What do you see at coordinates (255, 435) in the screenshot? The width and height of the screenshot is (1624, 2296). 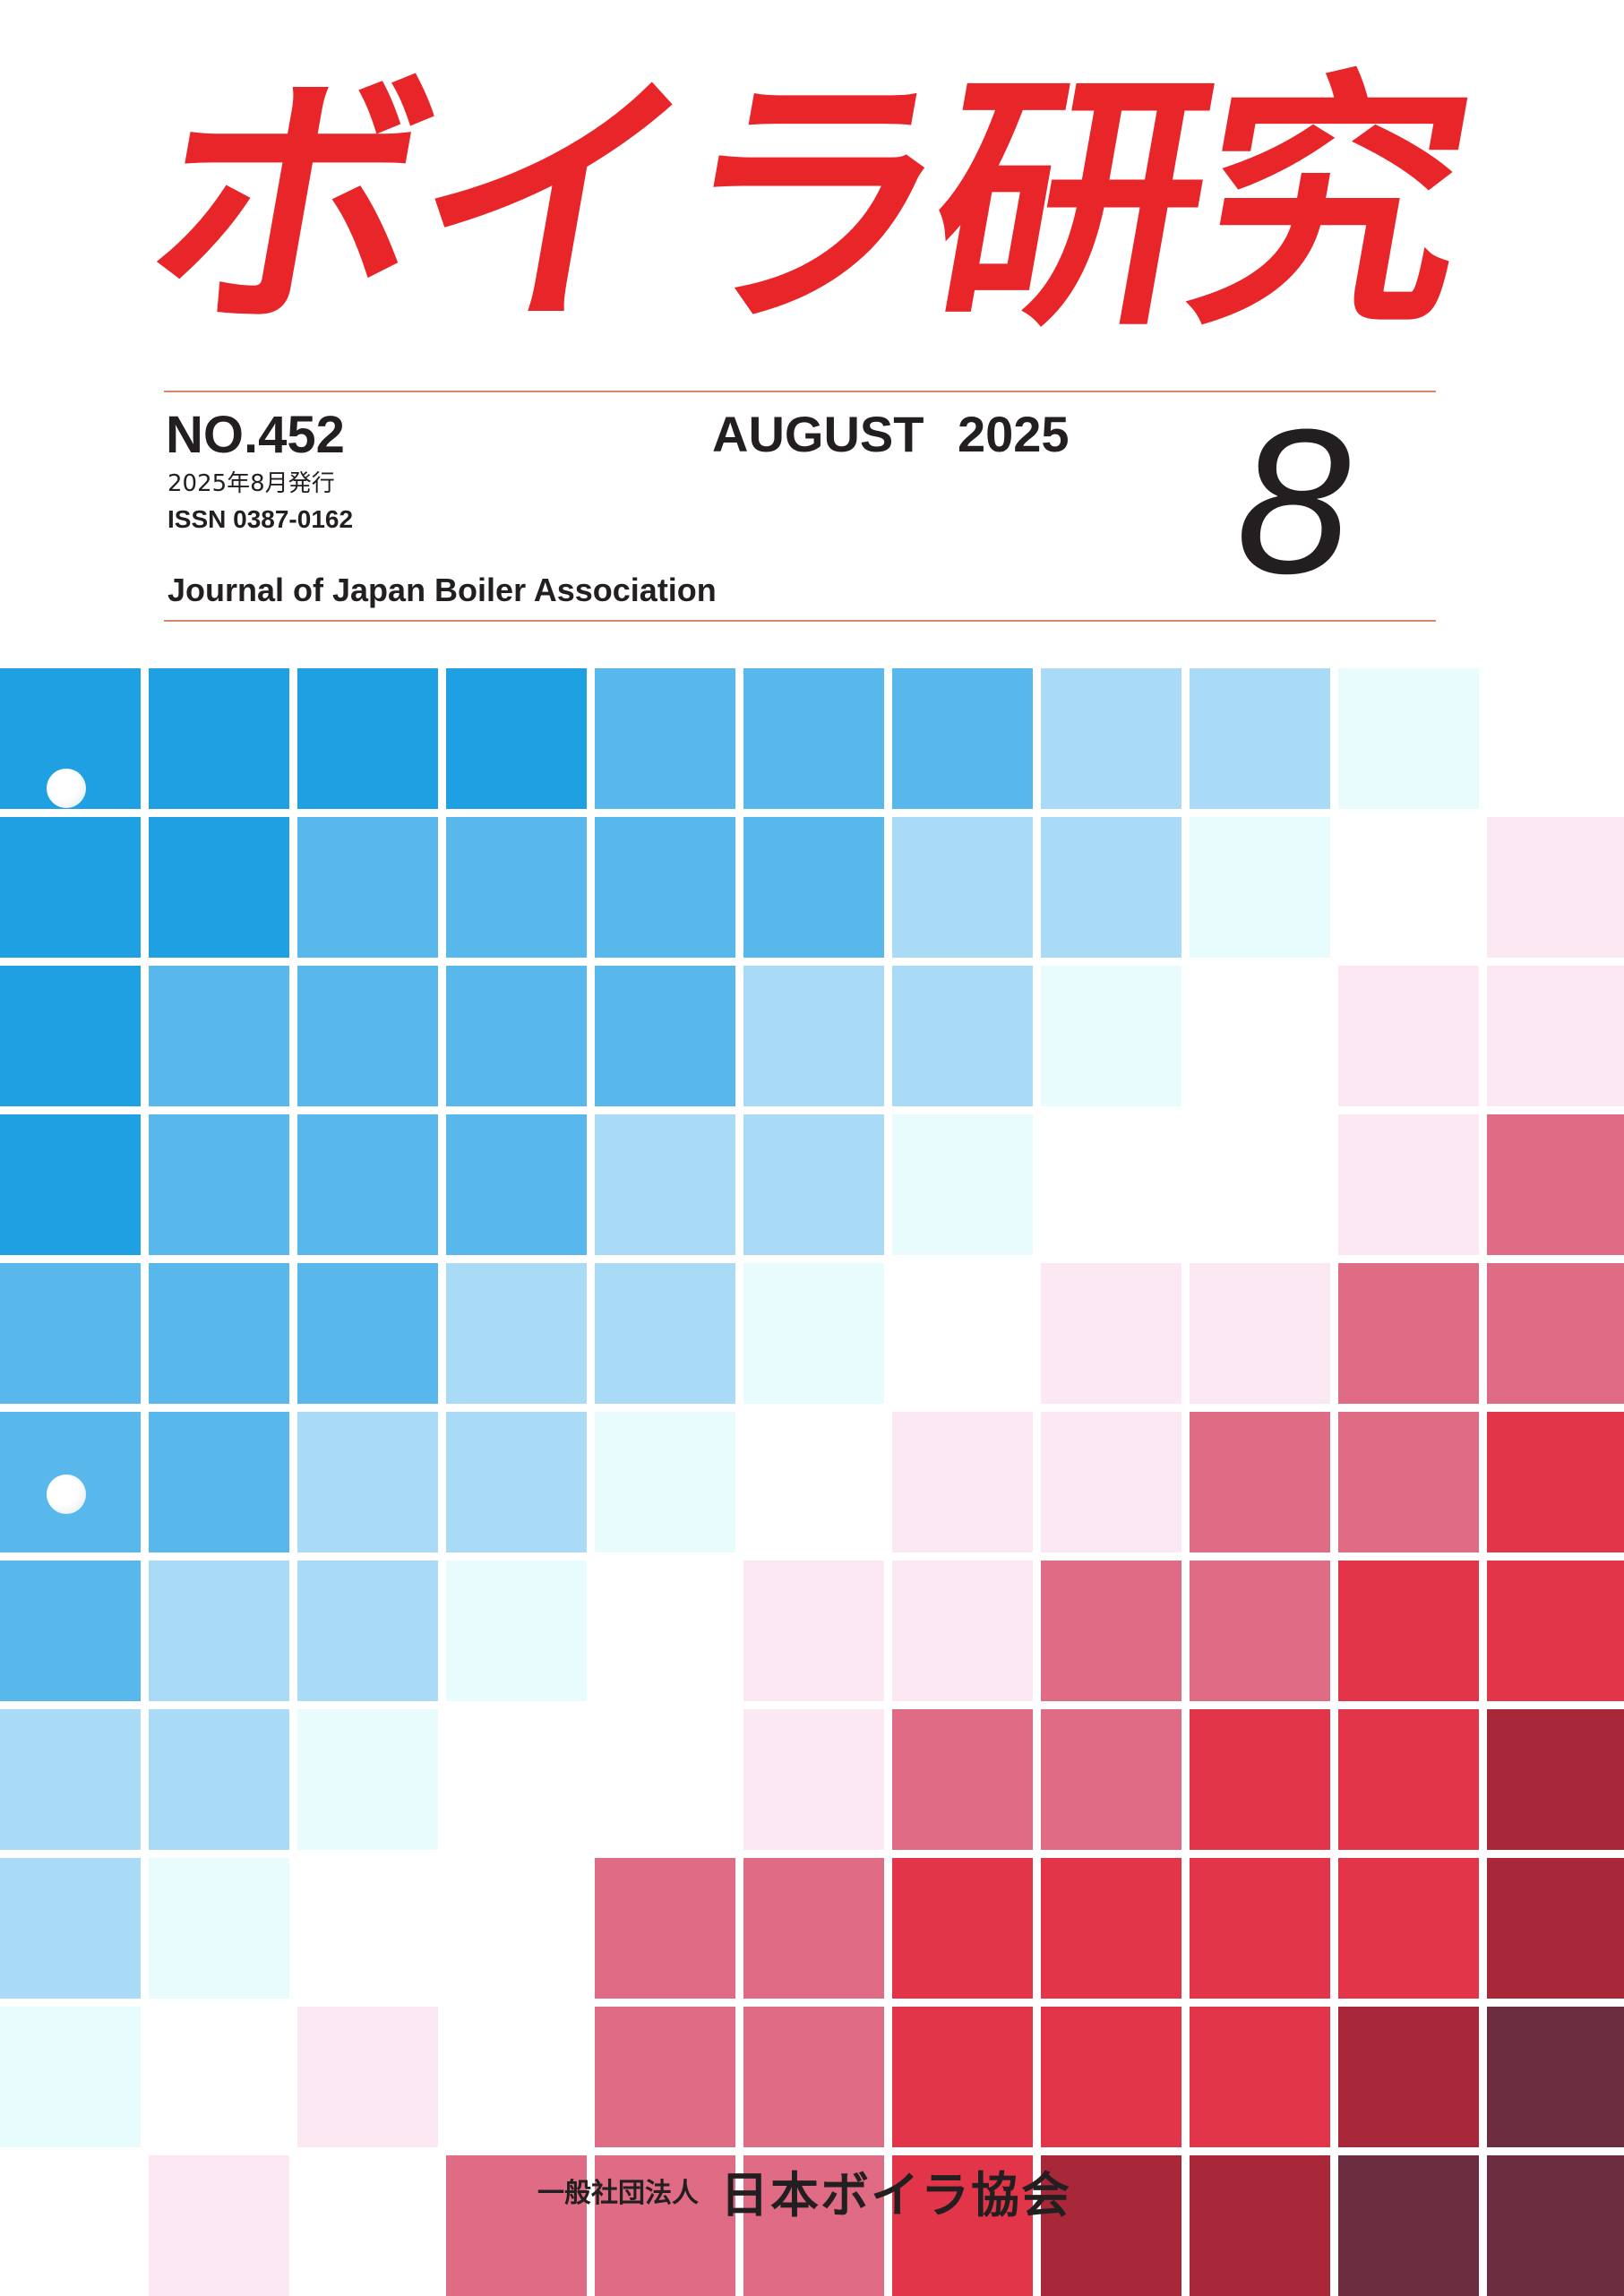 I see `issue-number: NO.452` at bounding box center [255, 435].